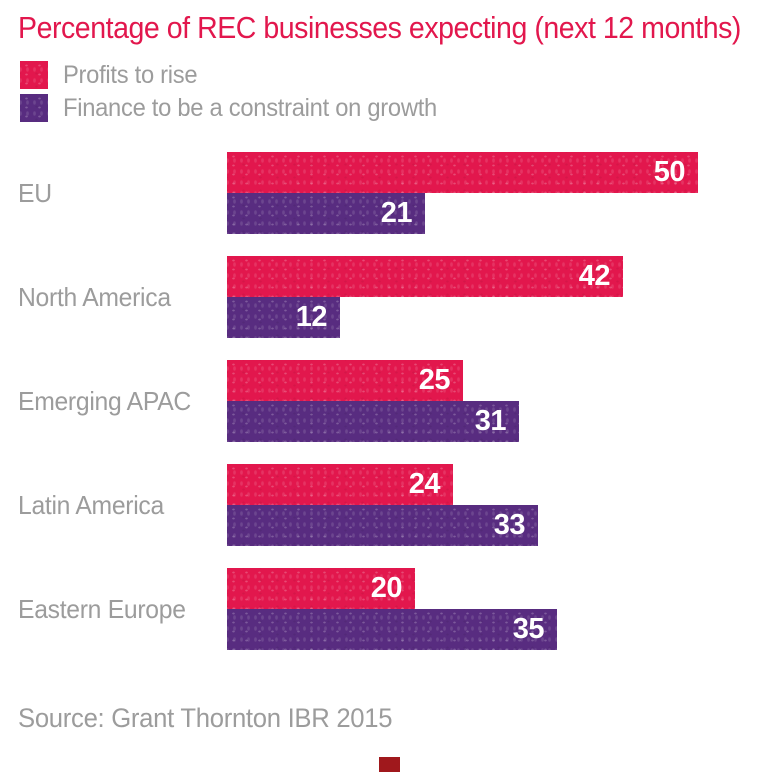 This screenshot has width=784, height=775. I want to click on bar-finance: 31, so click(373, 421).